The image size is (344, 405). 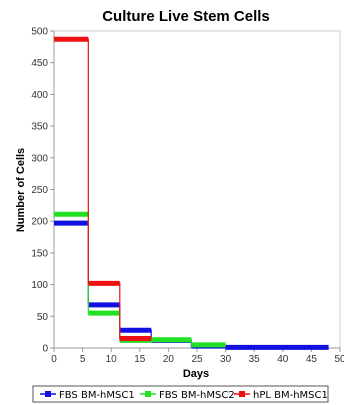 I want to click on x-tick-label: 5, so click(x=83, y=359).